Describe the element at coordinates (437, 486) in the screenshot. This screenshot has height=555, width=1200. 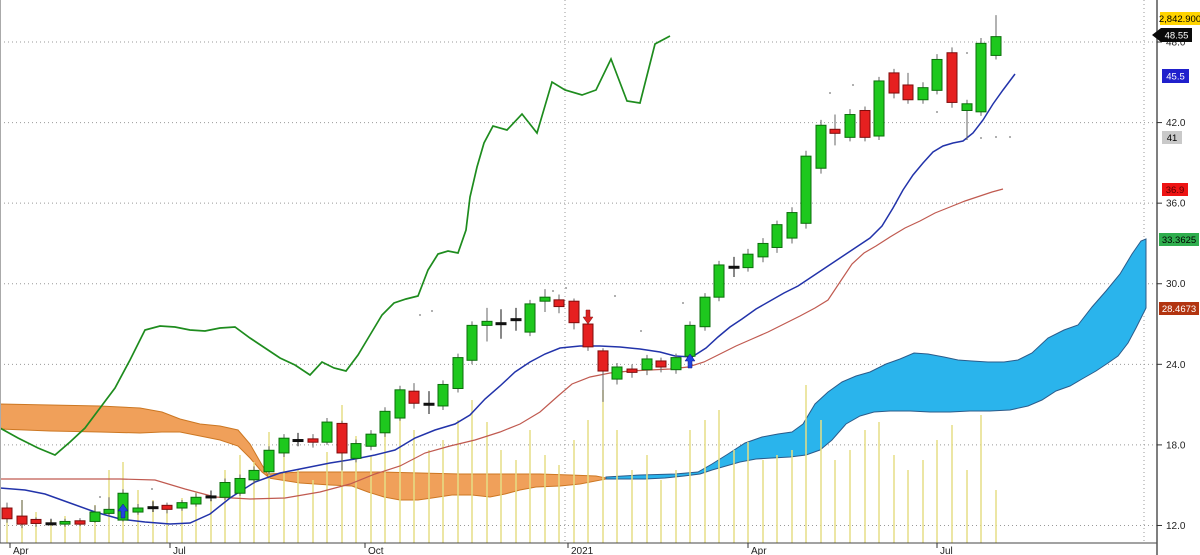
I see `ichimoku-cloud-orange` at that location.